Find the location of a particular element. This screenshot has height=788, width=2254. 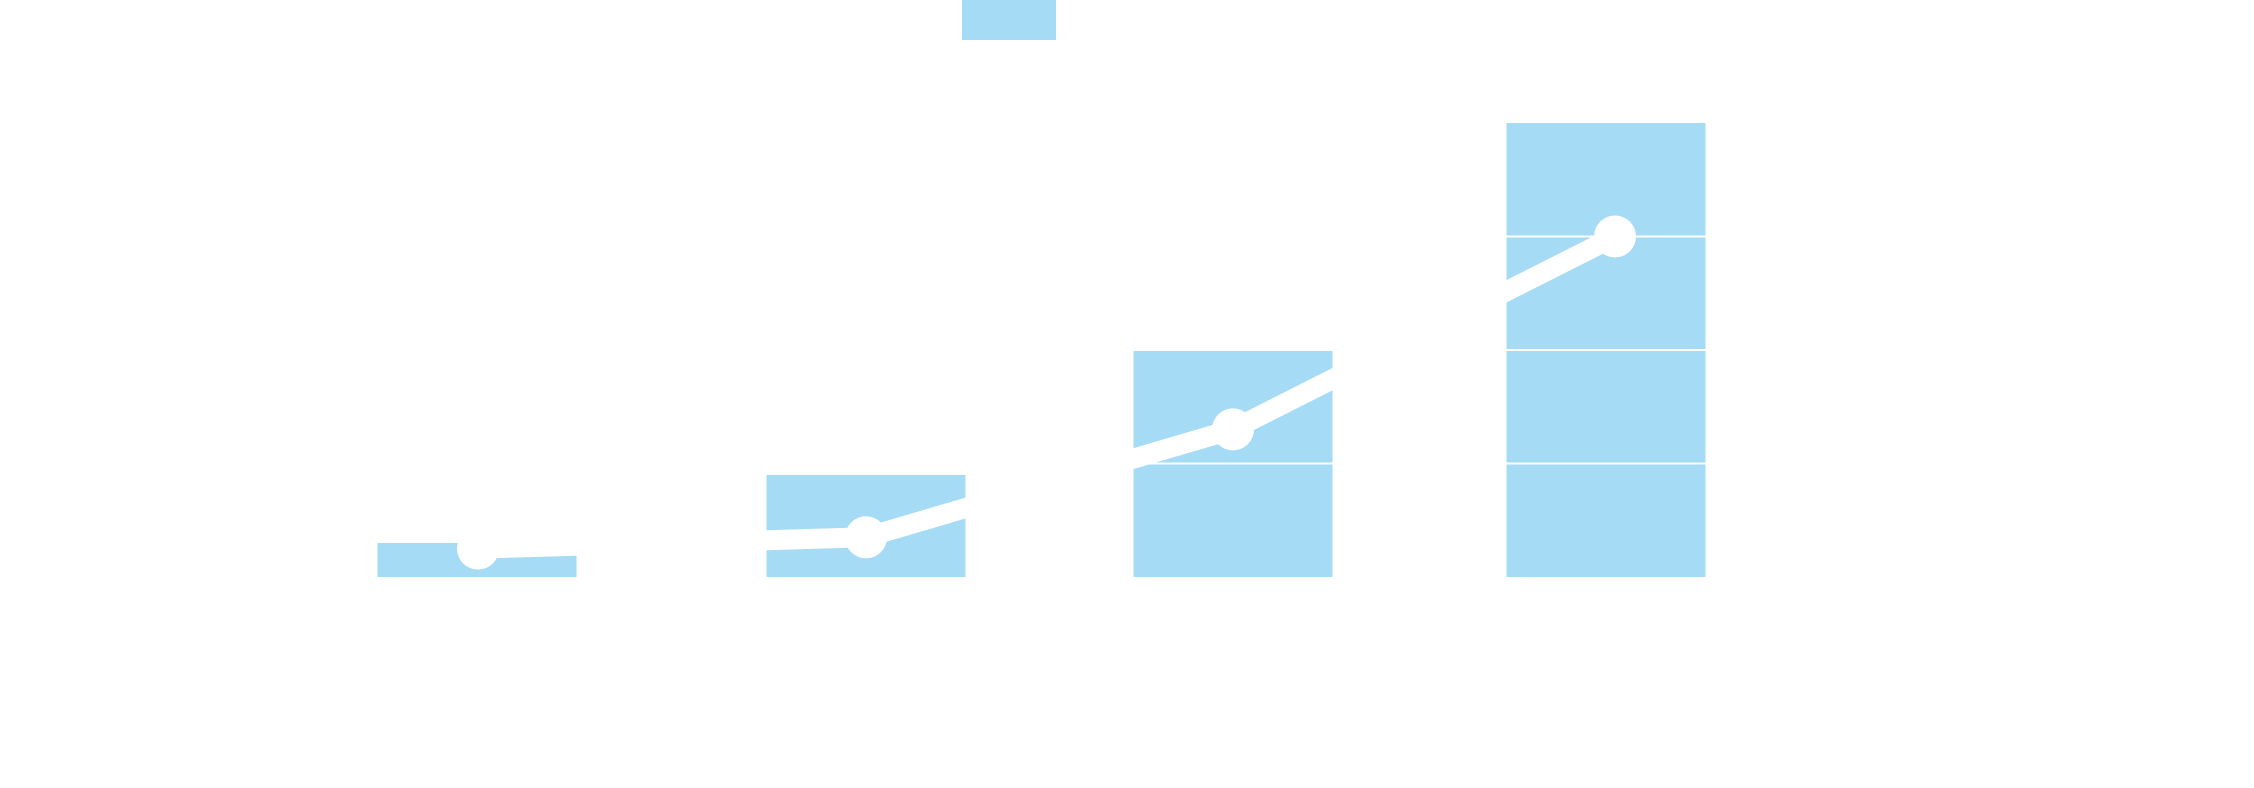

legend-swatch-bar is located at coordinates (1009, 20).